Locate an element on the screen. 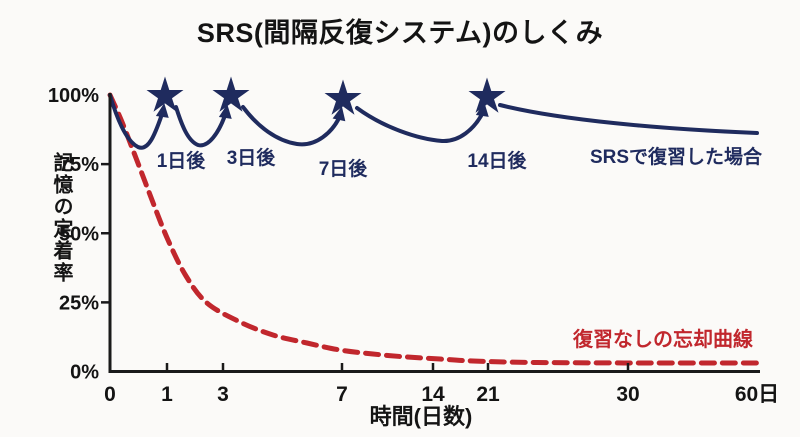 The height and width of the screenshot is (437, 800). chart-title: SRS(間隔反復システム)のしくみ is located at coordinates (400, 33).